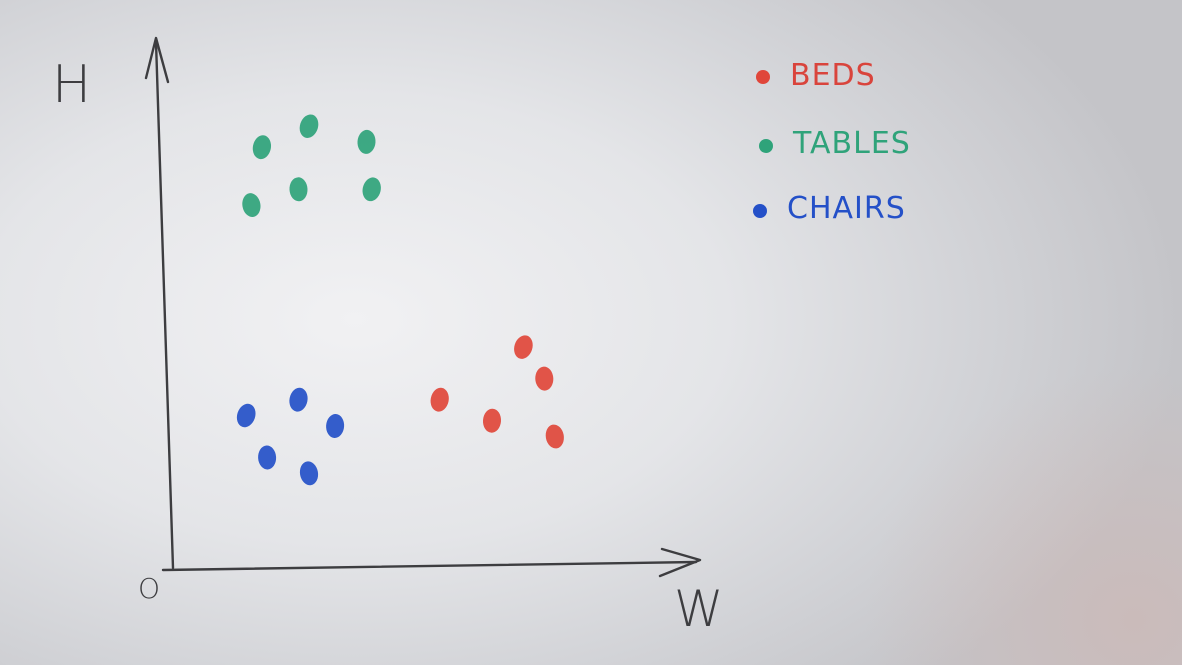  Describe the element at coordinates (833, 75) in the screenshot. I see `legend-label-beds: BEDS` at that location.